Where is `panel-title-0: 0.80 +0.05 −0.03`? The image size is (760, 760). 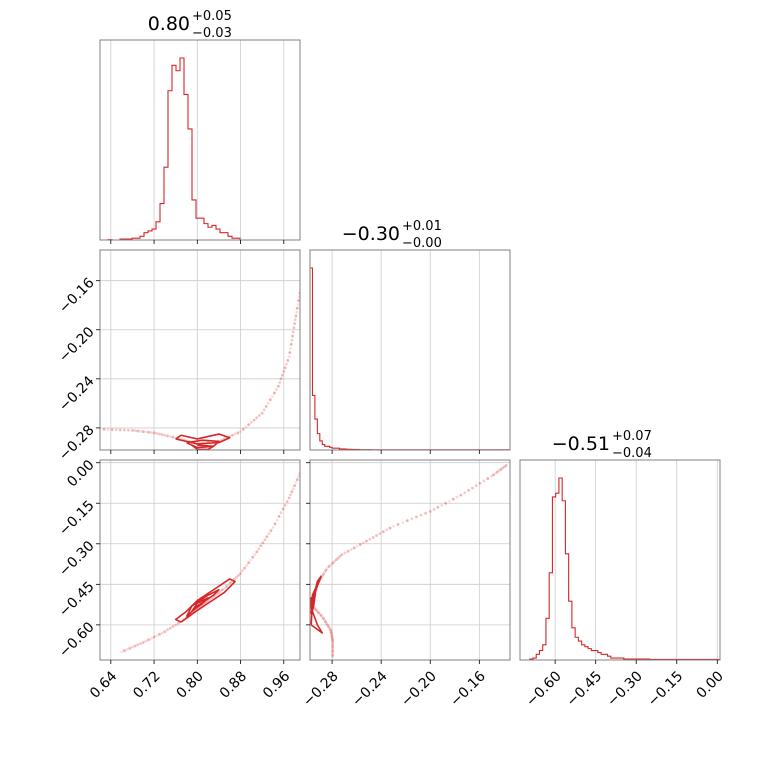
panel-title-0: 0.80 +0.05 −0.03 is located at coordinates (190, 25).